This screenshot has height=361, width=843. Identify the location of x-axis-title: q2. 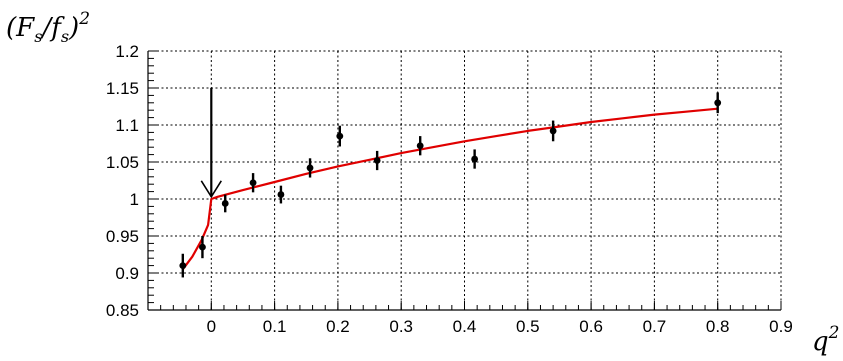
(825, 340).